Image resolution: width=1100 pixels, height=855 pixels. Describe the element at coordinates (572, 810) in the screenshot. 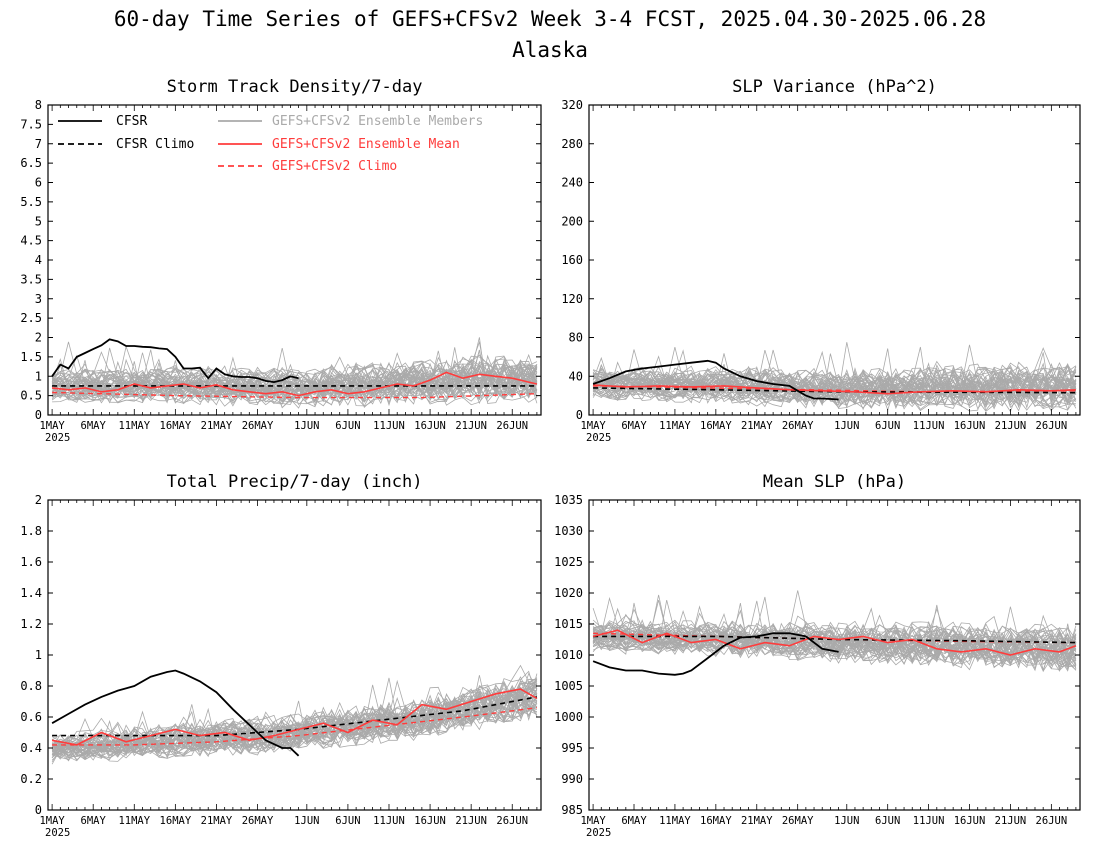

I see `y-tick-label: 985` at that location.